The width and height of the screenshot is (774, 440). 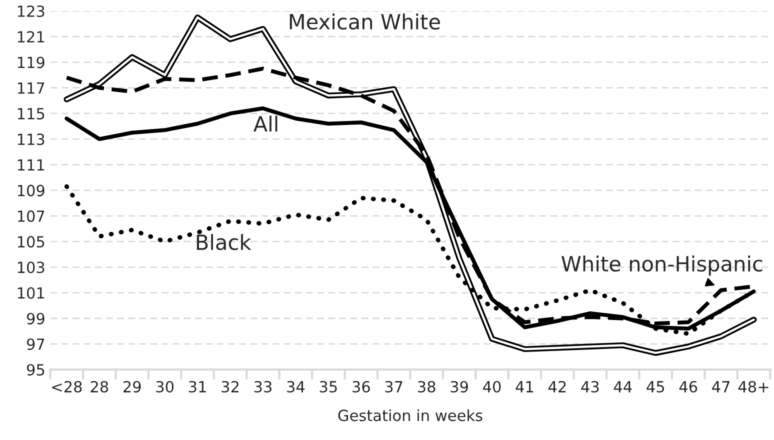 I want to click on y-tick-label: 95, so click(x=35, y=370).